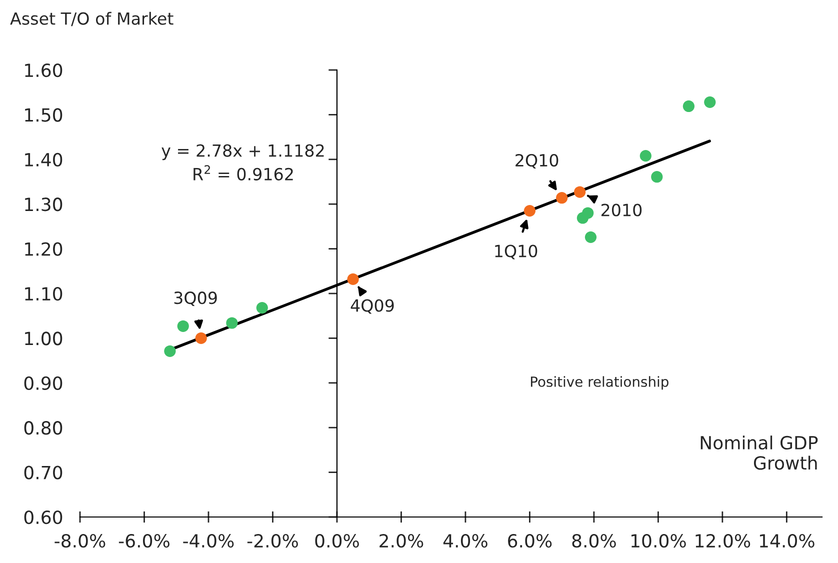  Describe the element at coordinates (599, 383) in the screenshot. I see `annotation: Positive relationship` at that location.